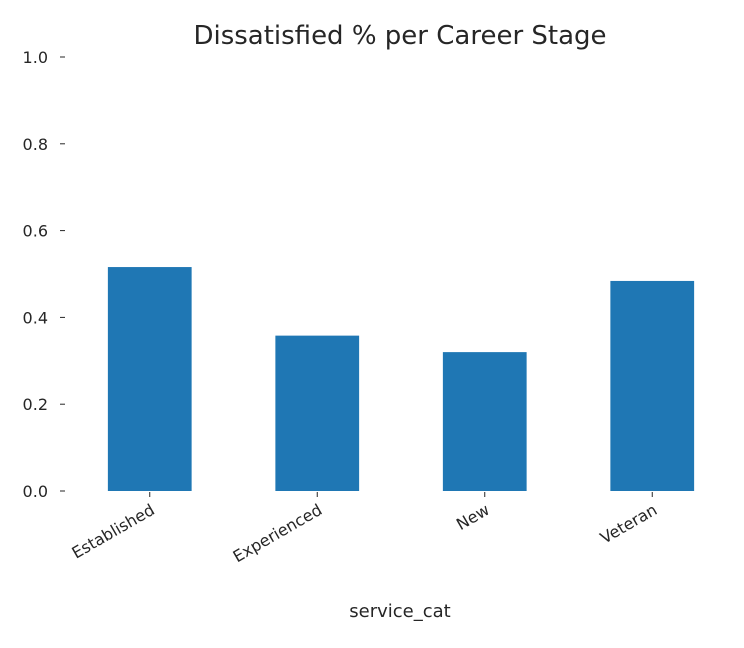  Describe the element at coordinates (35, 404) in the screenshot. I see `y-tick-label: 0.2` at that location.